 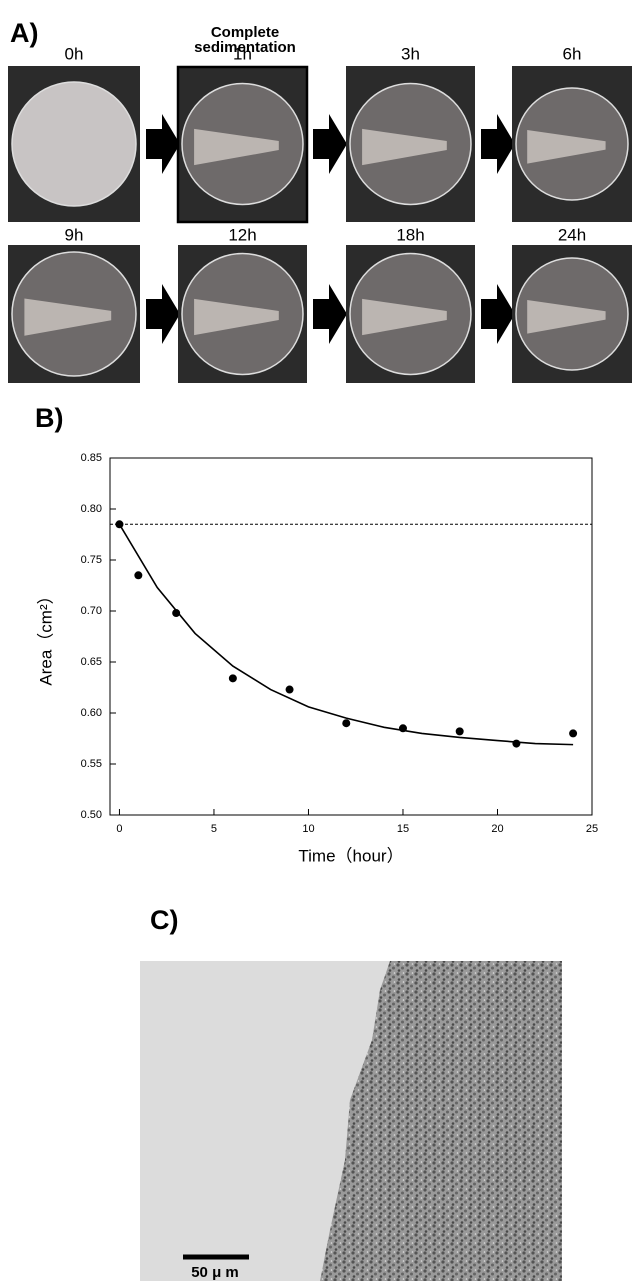 I want to click on y-tick-label: 0.65, so click(x=91, y=662).